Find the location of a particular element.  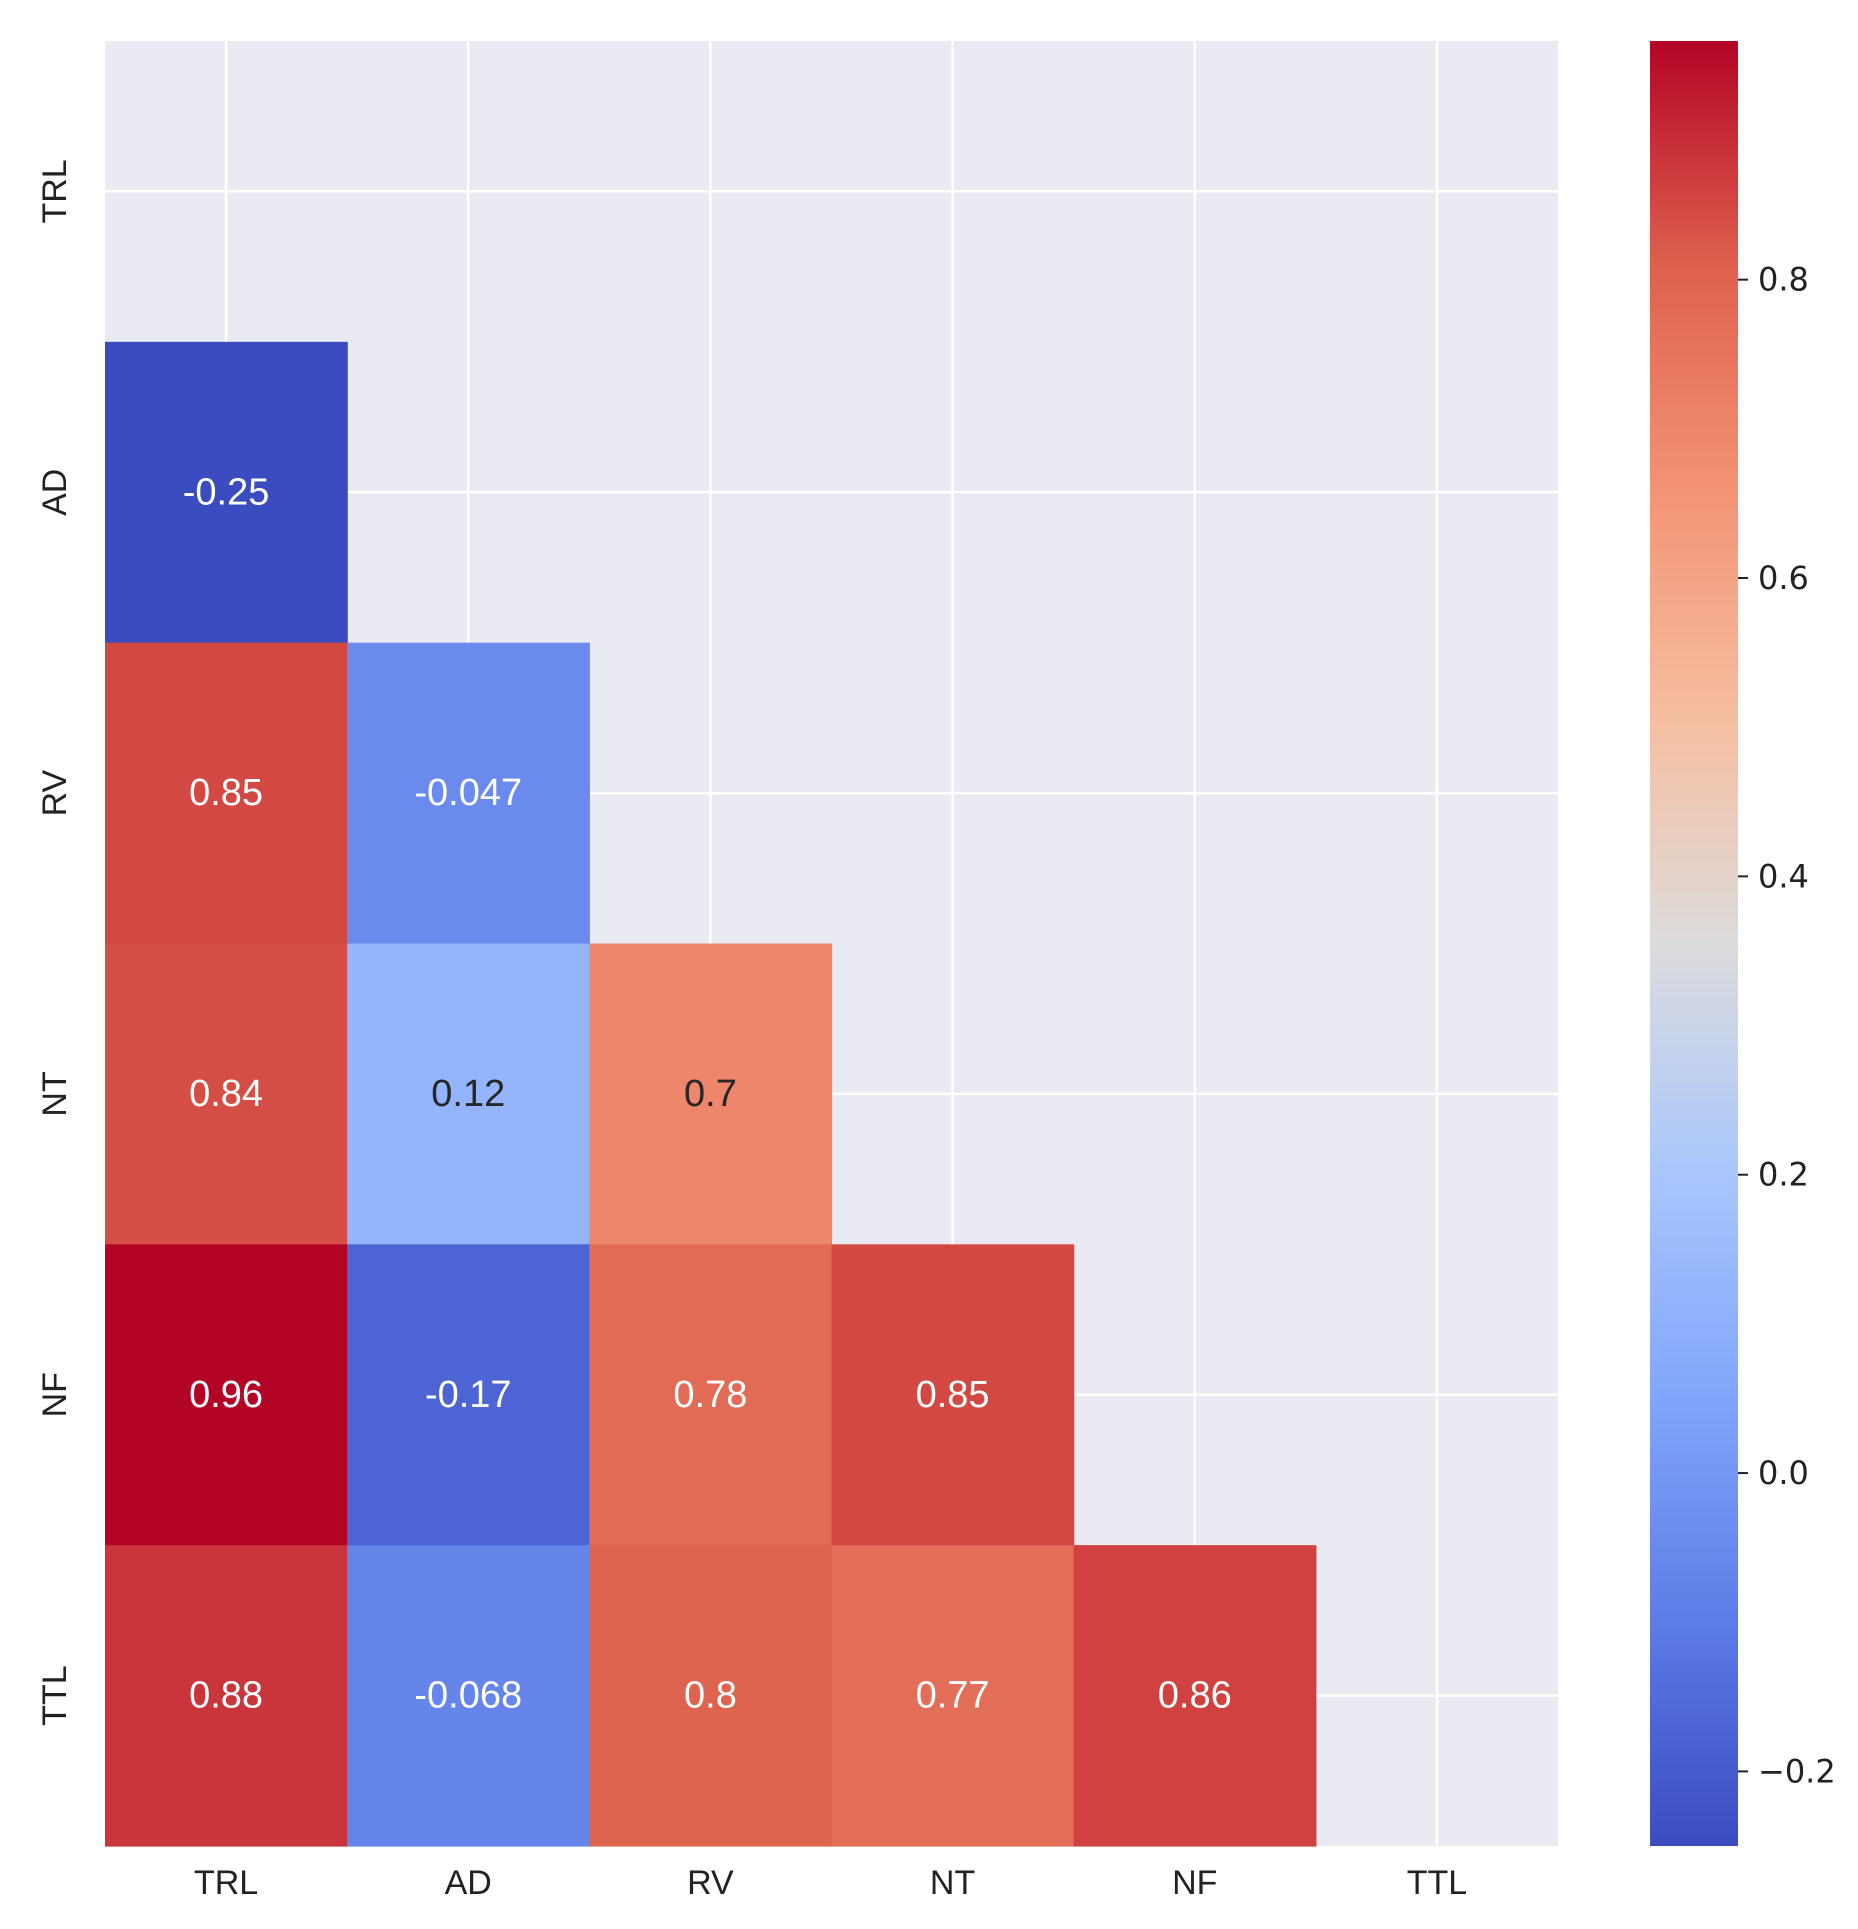

cell-nt-rv-label: 0.7 is located at coordinates (710, 1094).